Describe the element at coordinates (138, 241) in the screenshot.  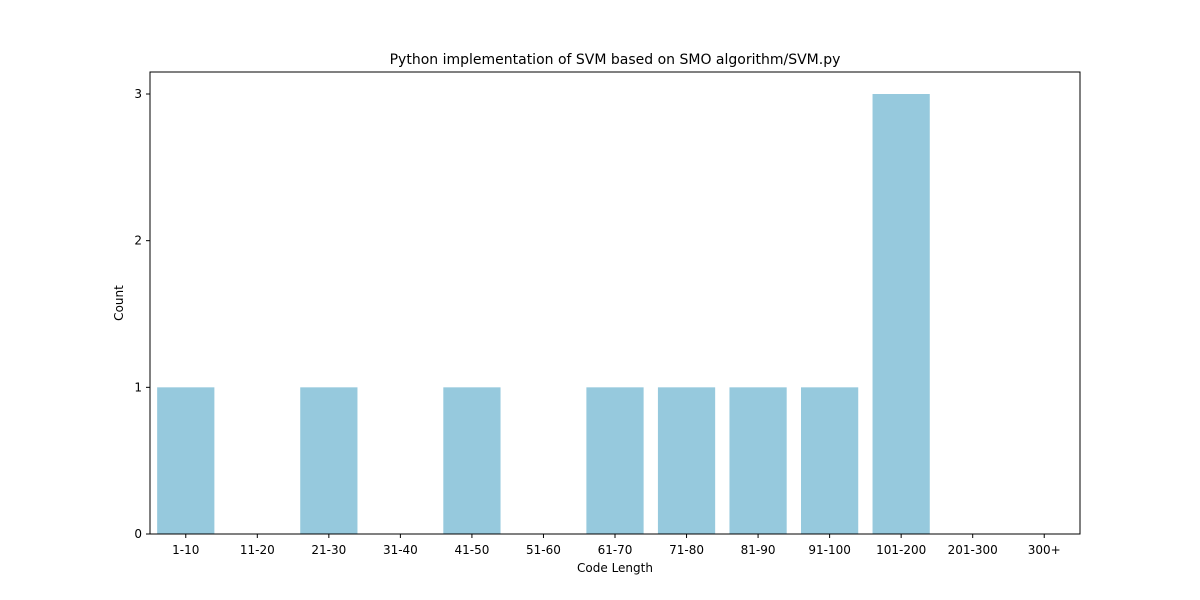
I see `y-tick-label: 2` at that location.